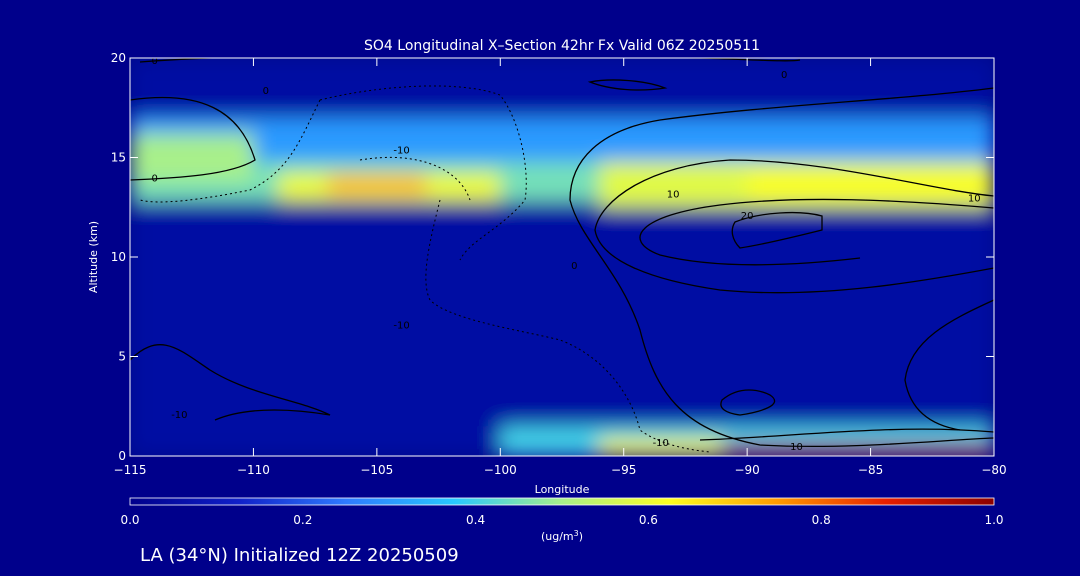 The width and height of the screenshot is (1080, 576). What do you see at coordinates (747, 216) in the screenshot?
I see `contour-label: 20` at bounding box center [747, 216].